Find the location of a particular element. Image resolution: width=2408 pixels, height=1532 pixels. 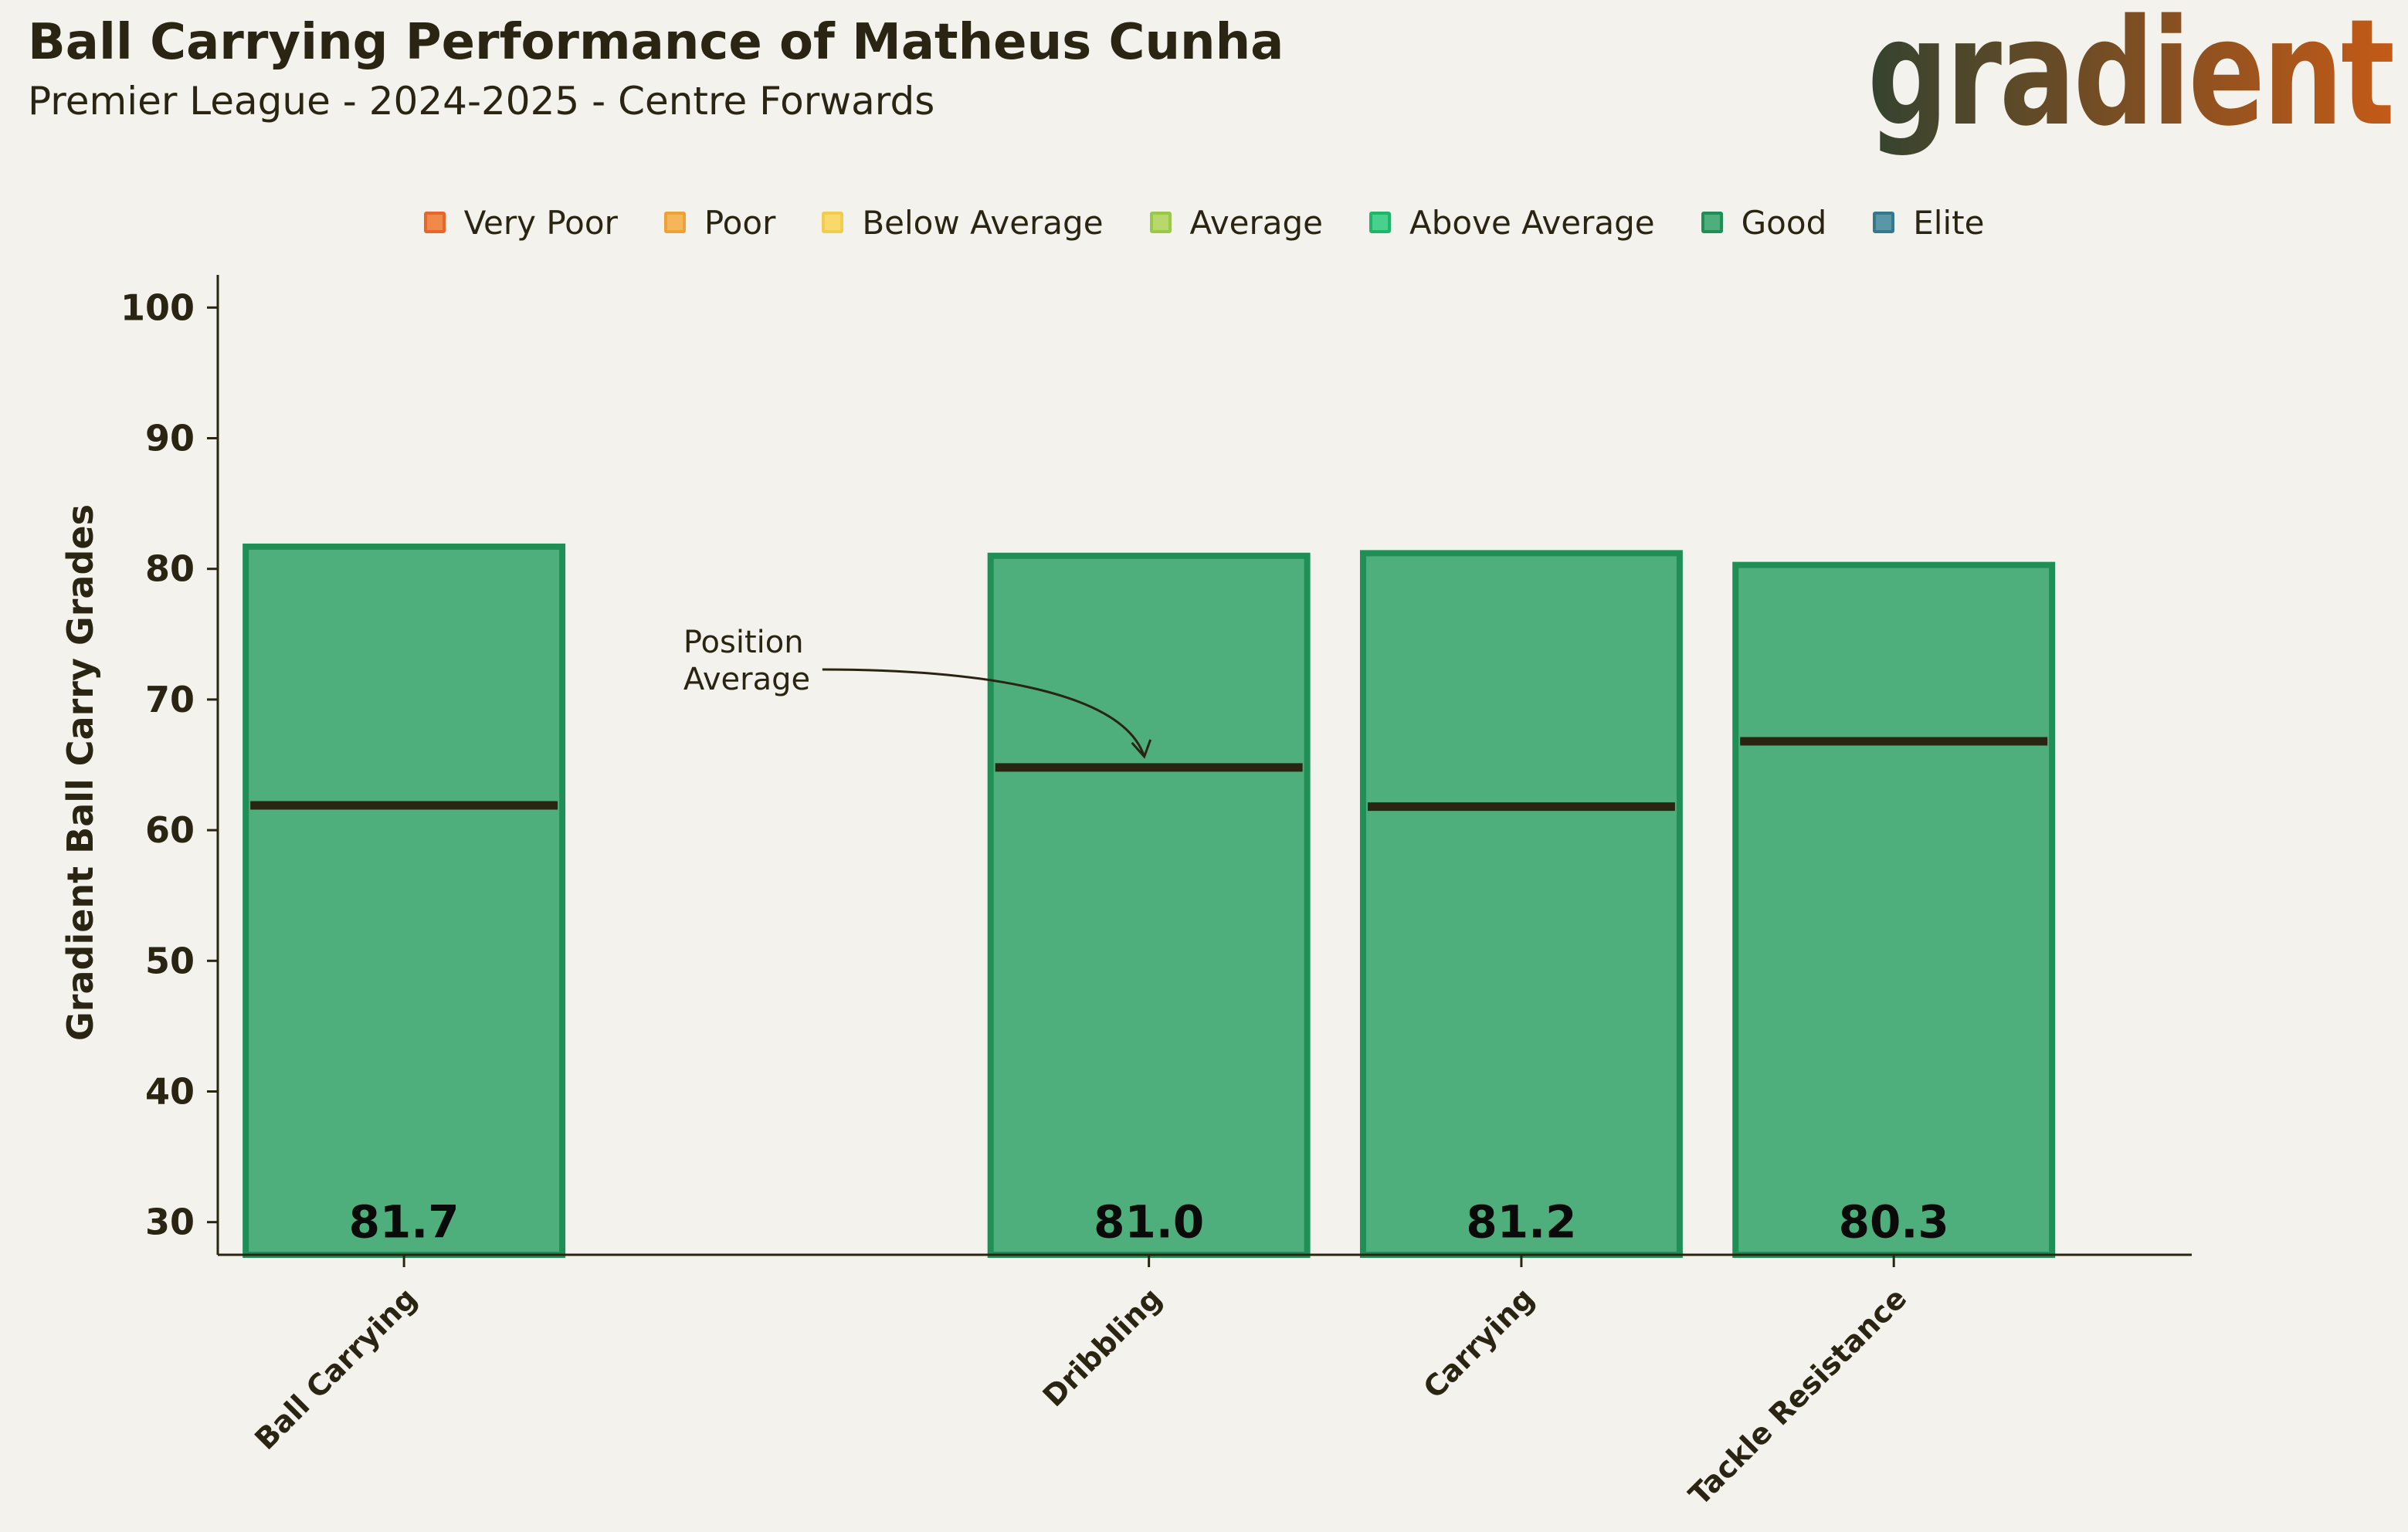

legend-item: Good is located at coordinates (1764, 222).